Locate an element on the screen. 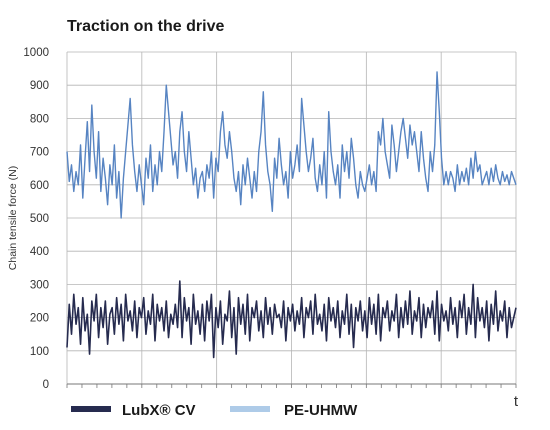 Image resolution: width=550 pixels, height=430 pixels. y-tick-label: 700 is located at coordinates (39, 153).